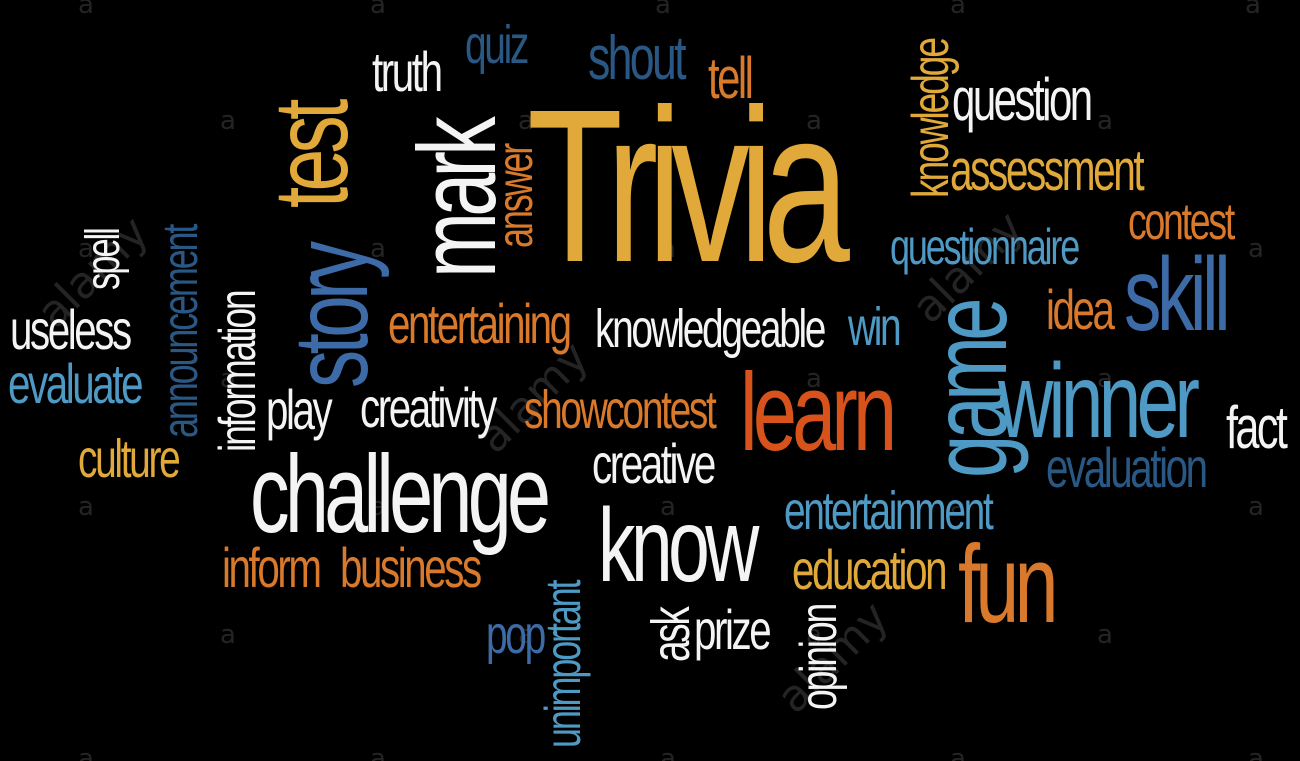 Image resolution: width=1300 pixels, height=761 pixels. I want to click on word-question: question, so click(1022, 99).